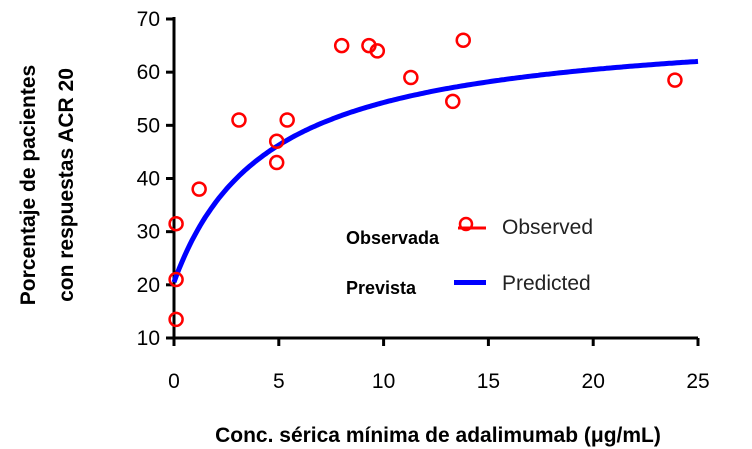  I want to click on legend-observed-marker, so click(466, 224).